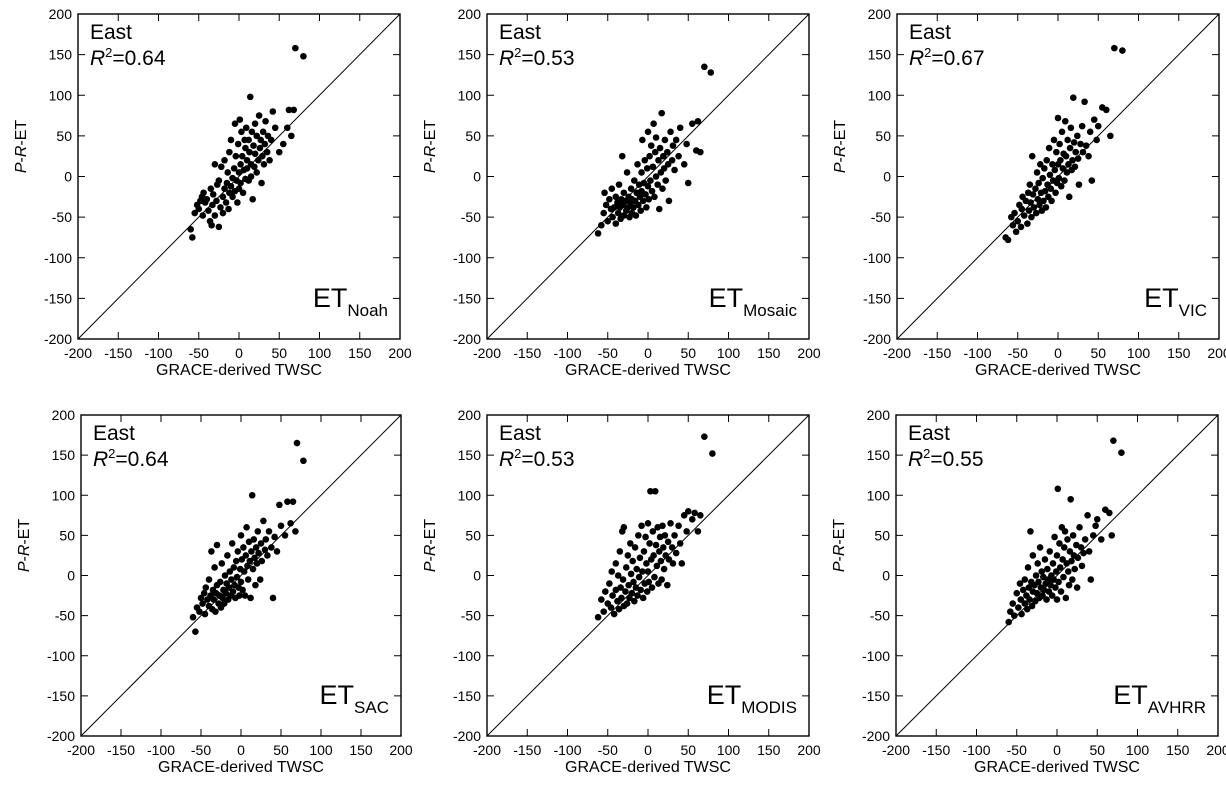 The image size is (1226, 798). What do you see at coordinates (547, 459) in the screenshot?
I see `r-squared-value: =0.53` at bounding box center [547, 459].